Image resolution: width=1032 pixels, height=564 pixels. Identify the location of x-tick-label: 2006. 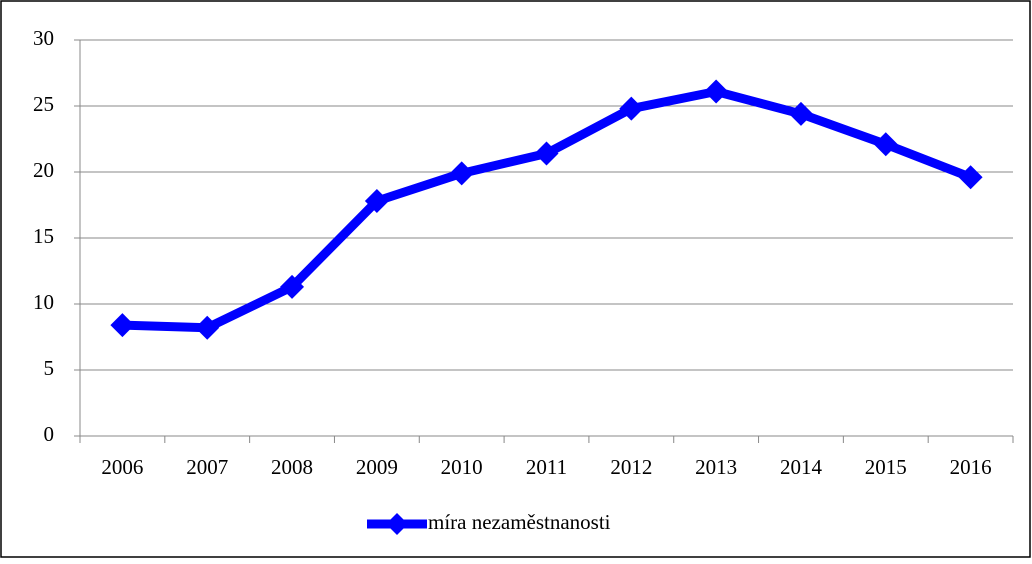
(122, 467).